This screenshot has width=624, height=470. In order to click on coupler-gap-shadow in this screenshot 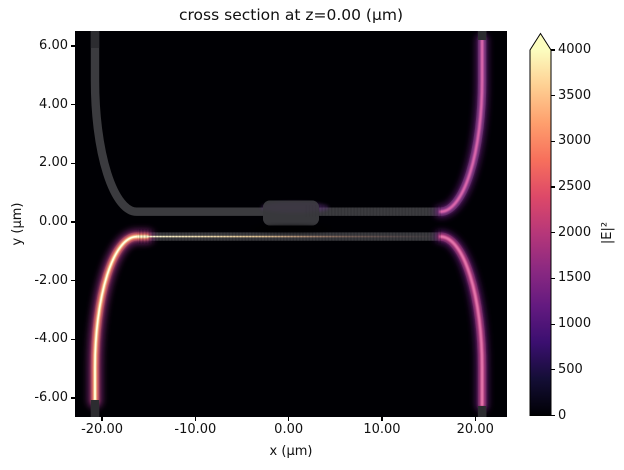, I will do `click(291, 229)`.